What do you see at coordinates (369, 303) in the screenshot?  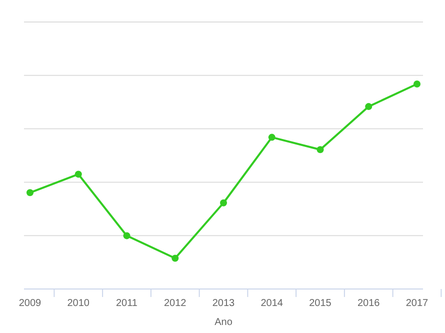 I see `x-tick-label: 2016` at bounding box center [369, 303].